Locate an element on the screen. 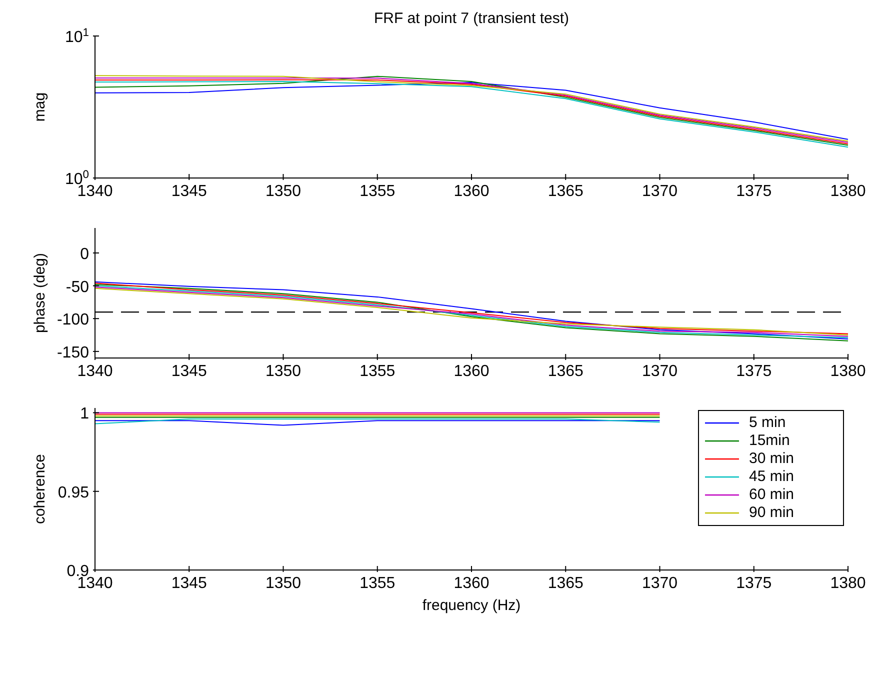 This screenshot has width=876, height=700. y-tick-label: 10$^{1}$ is located at coordinates (76, 36).